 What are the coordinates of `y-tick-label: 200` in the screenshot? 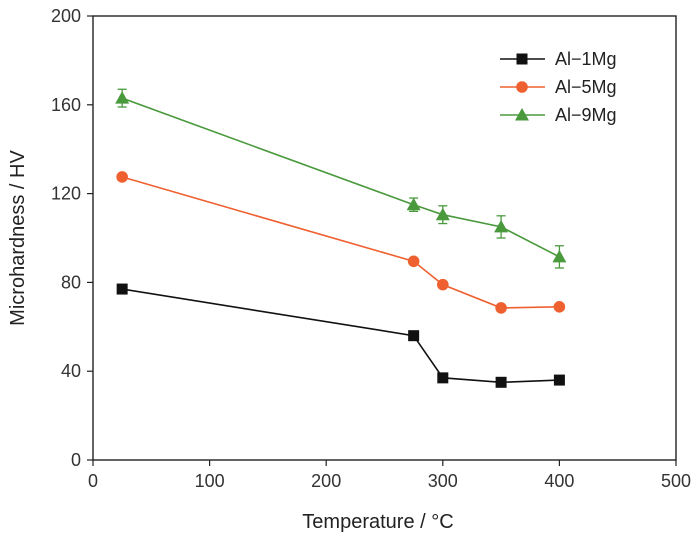 It's located at (66, 16).